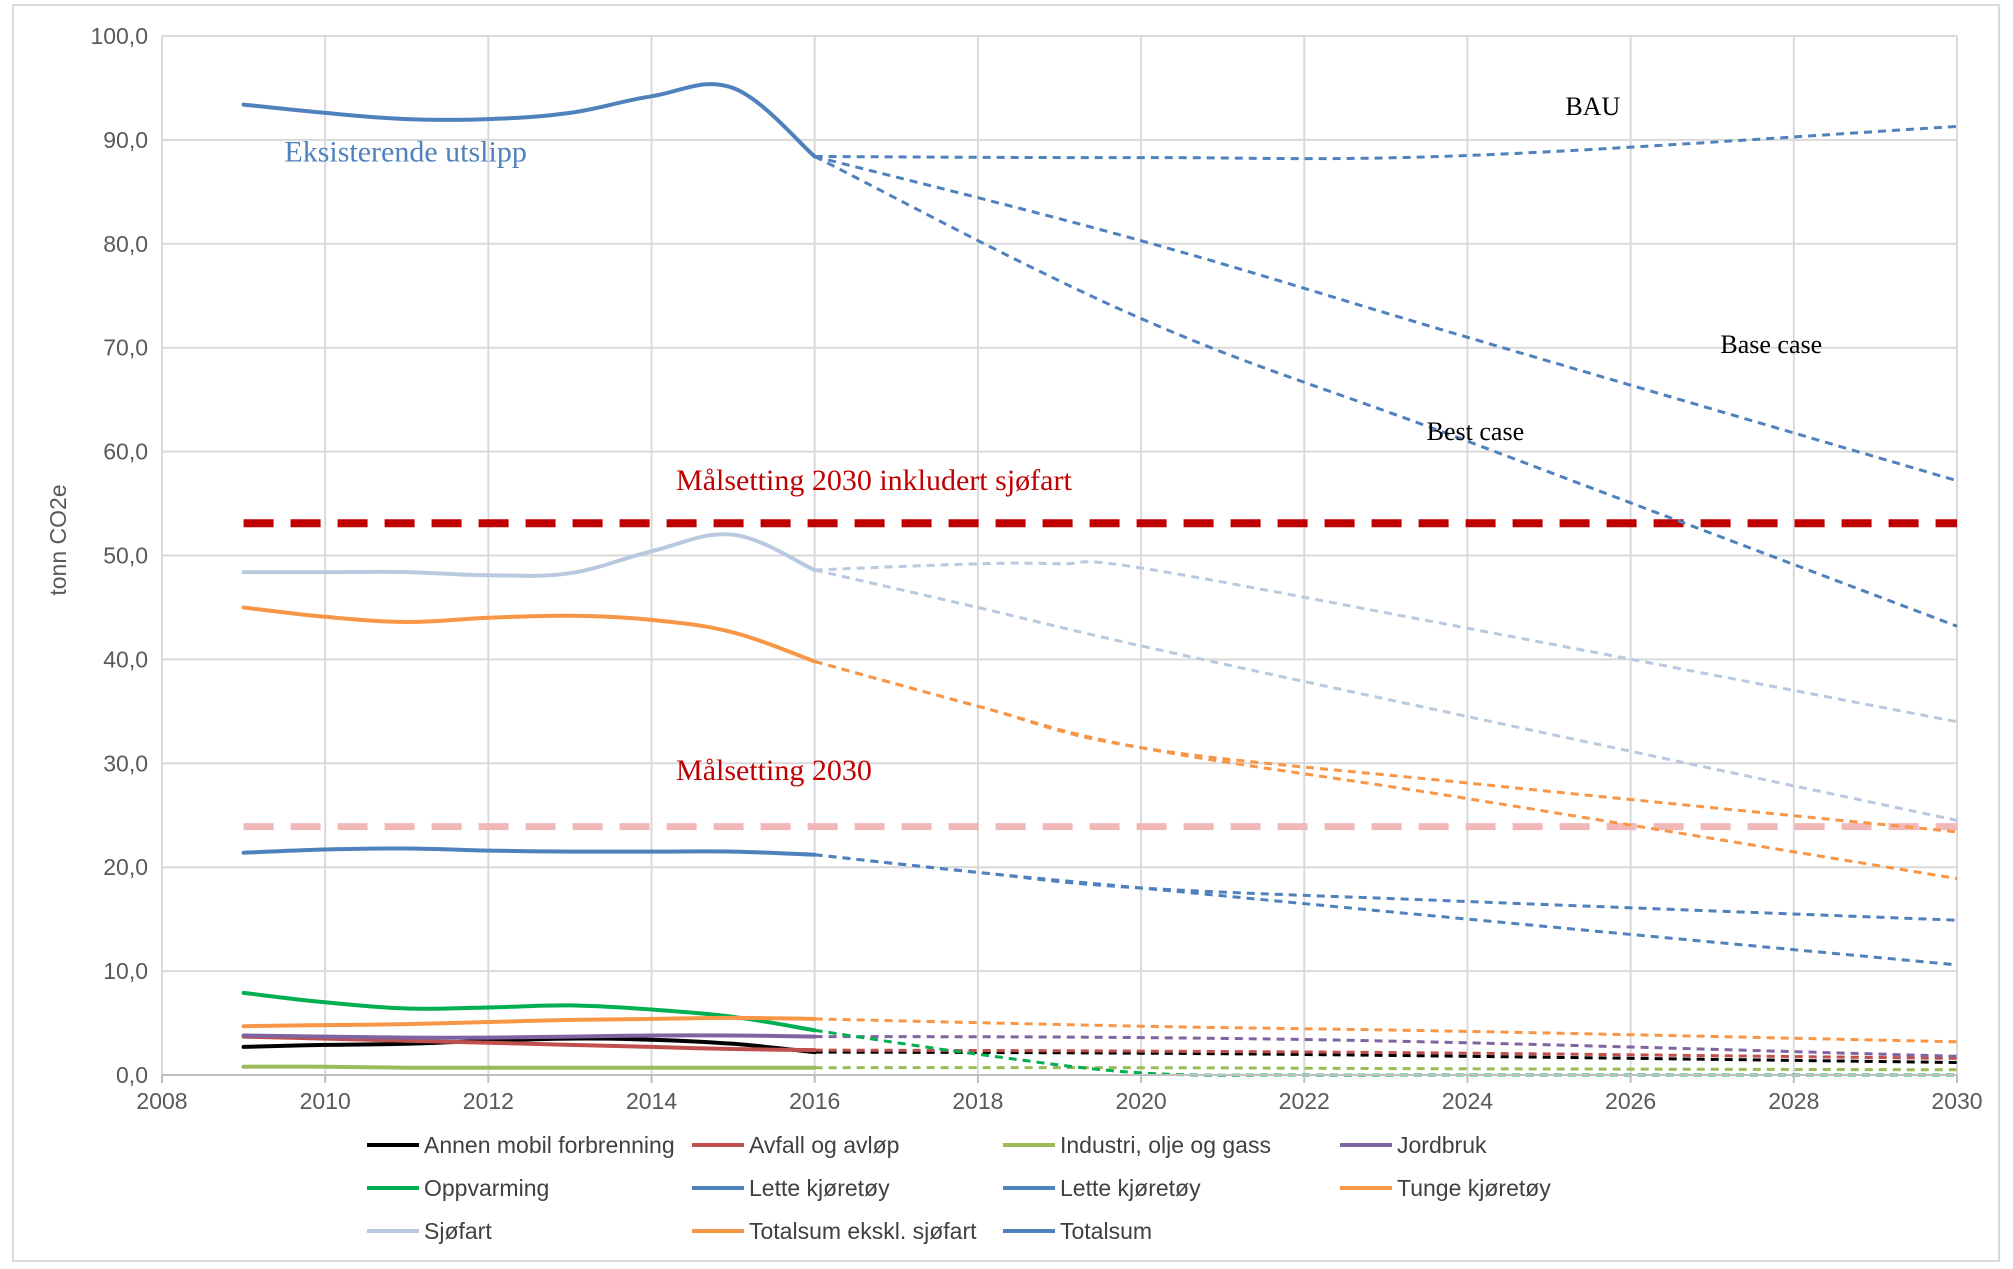  What do you see at coordinates (863, 1231) in the screenshot?
I see `legend-label: Totalsum ekskl. sjøfart` at bounding box center [863, 1231].